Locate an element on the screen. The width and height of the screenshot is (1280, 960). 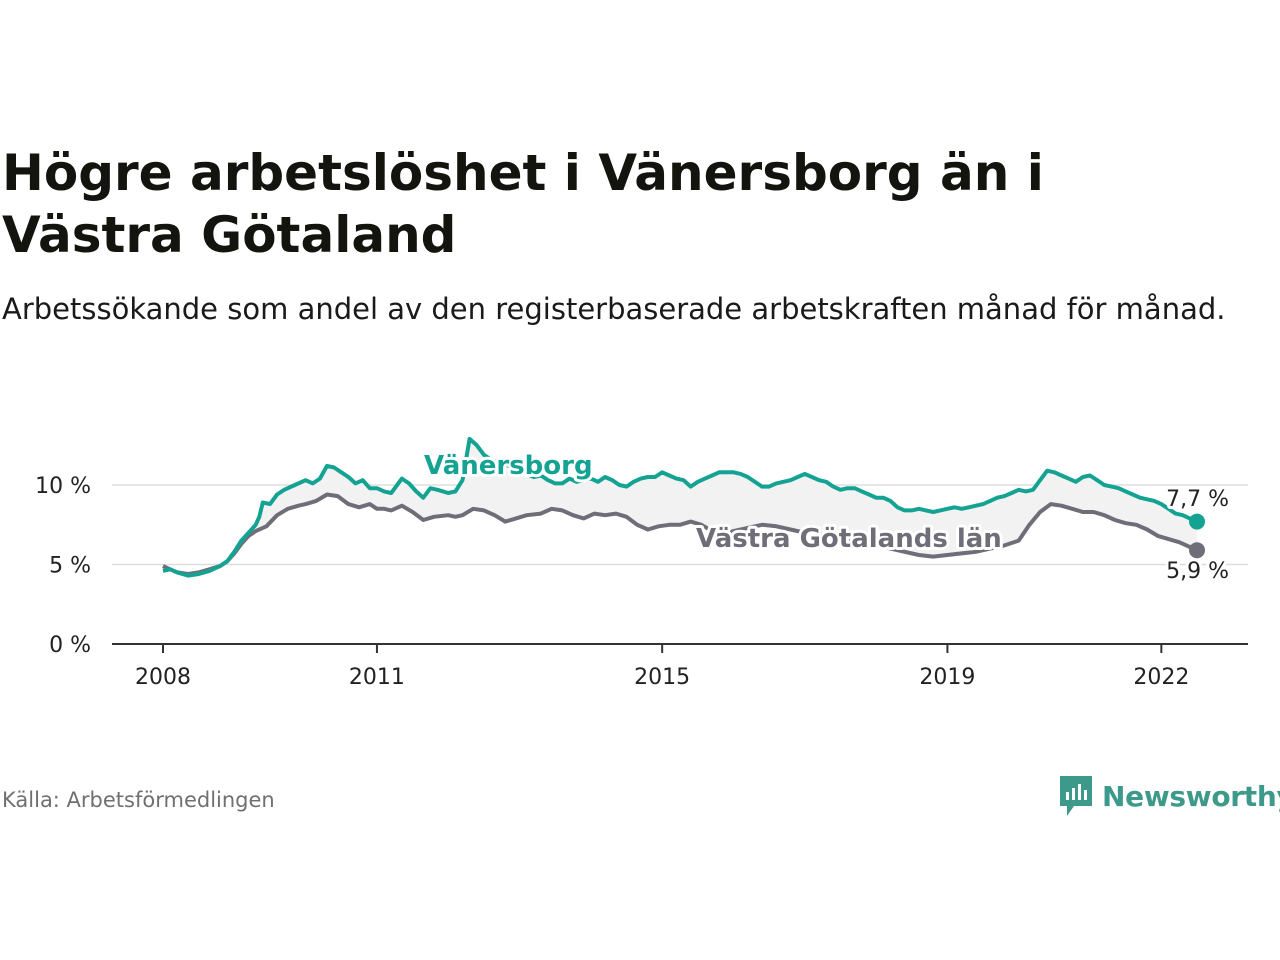
x-tick-label: 2019 is located at coordinates (947, 677).